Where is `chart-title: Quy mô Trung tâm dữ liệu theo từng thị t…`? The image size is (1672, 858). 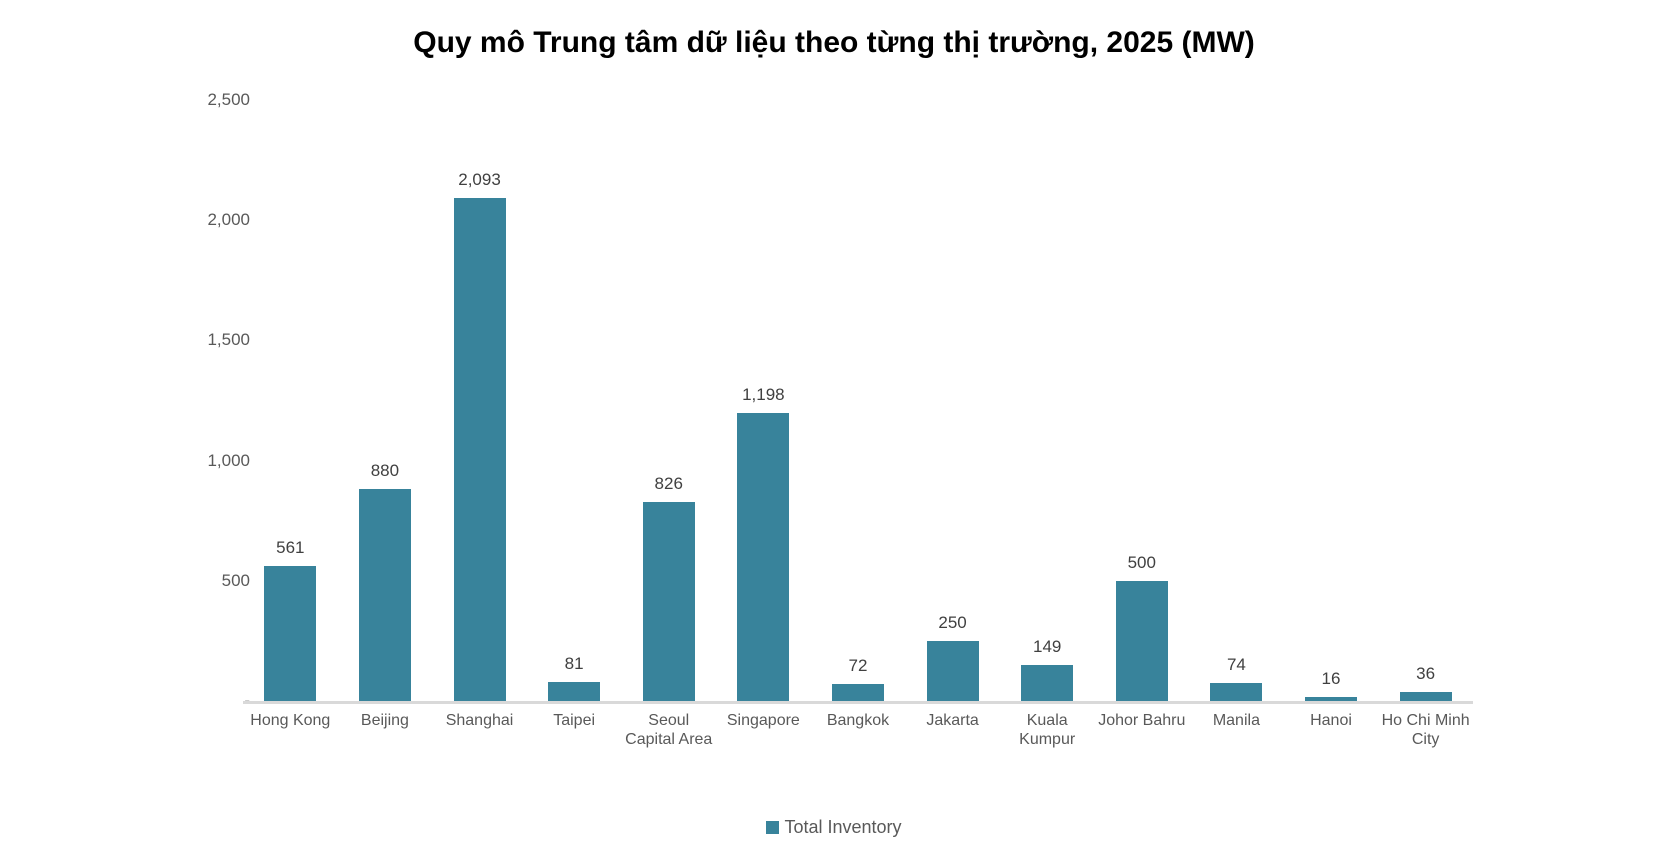
chart-title: Quy mô Trung tâm dữ liệu theo từng thị t… is located at coordinates (834, 42).